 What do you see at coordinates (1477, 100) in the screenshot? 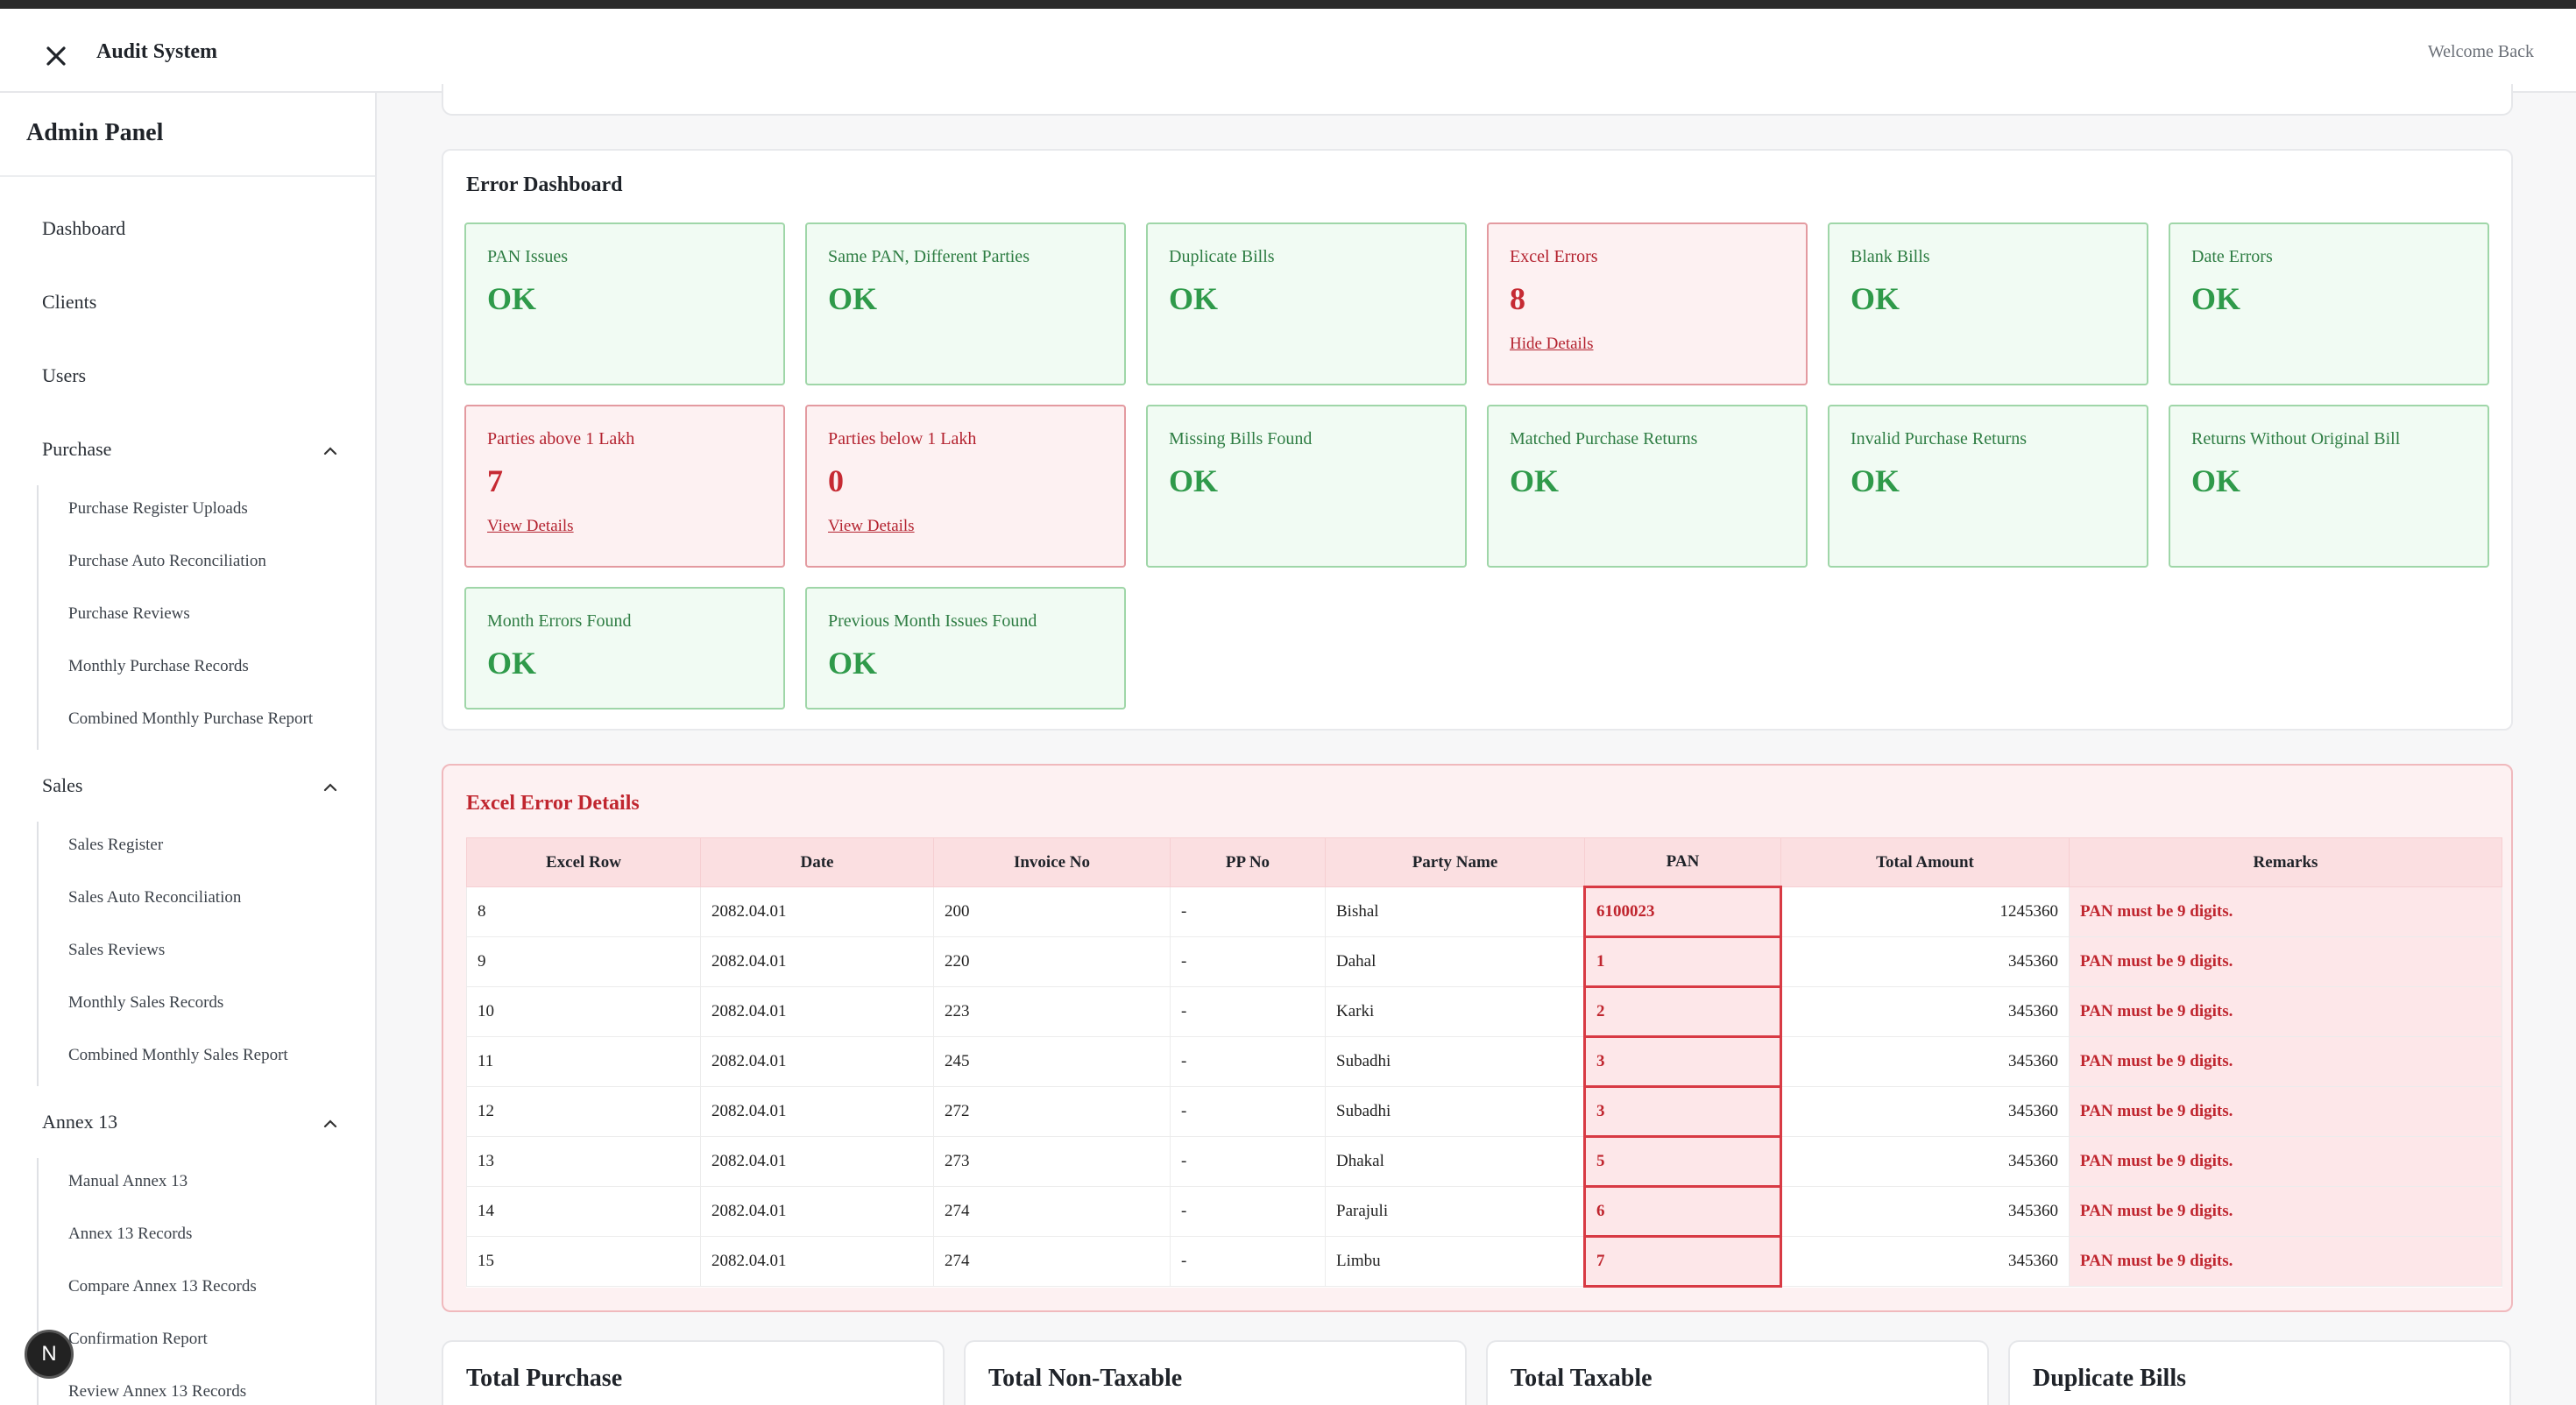
I see `scrolled-card-edge` at bounding box center [1477, 100].